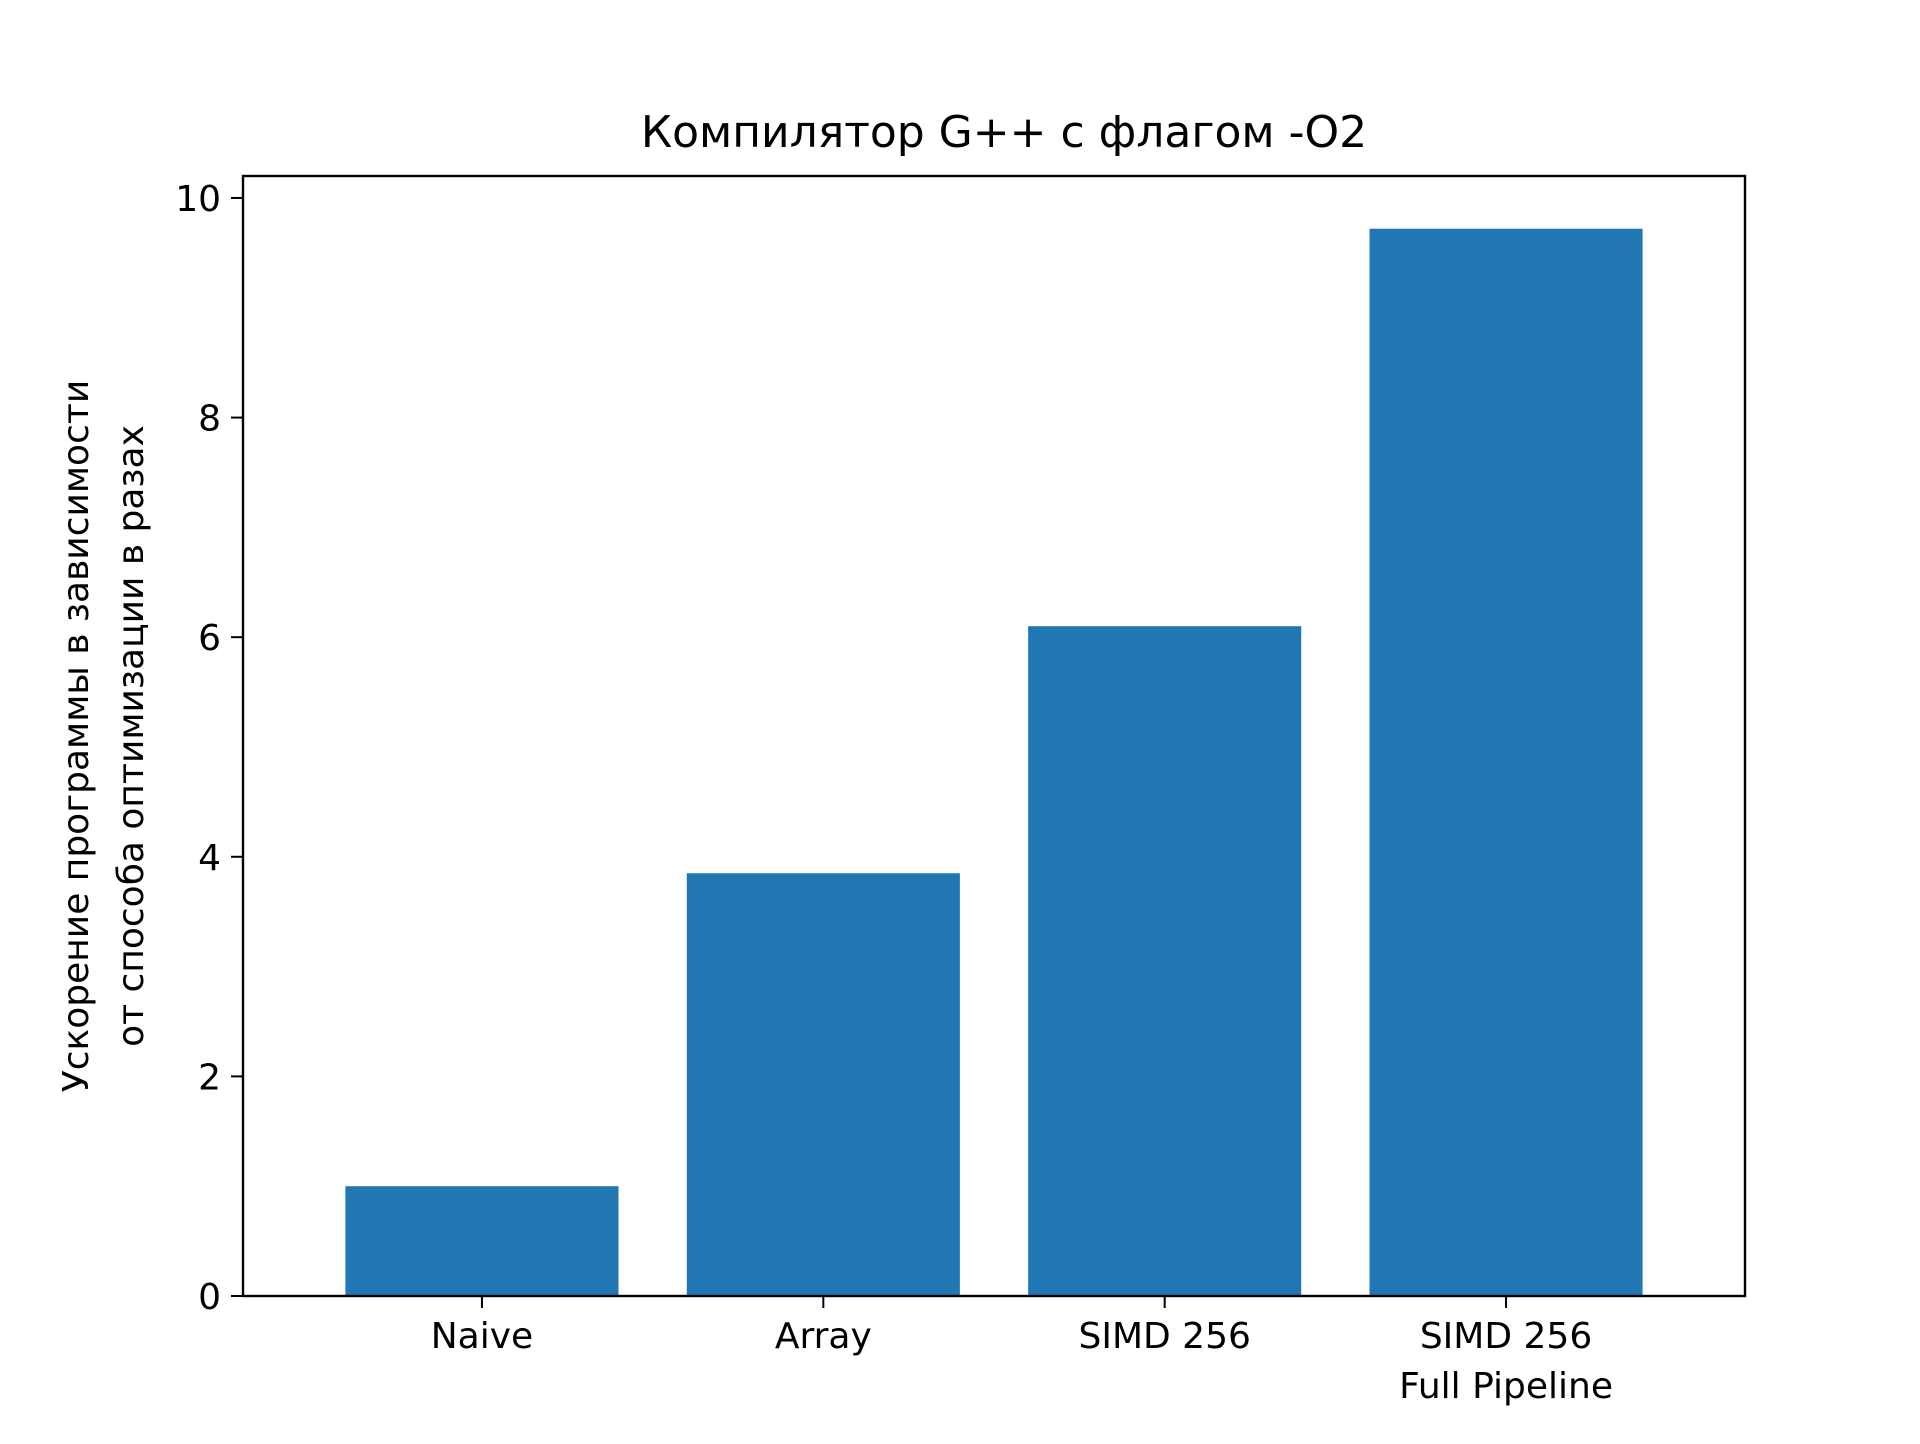 The height and width of the screenshot is (1444, 1920). I want to click on y-tick-label-5: 10, so click(198, 199).